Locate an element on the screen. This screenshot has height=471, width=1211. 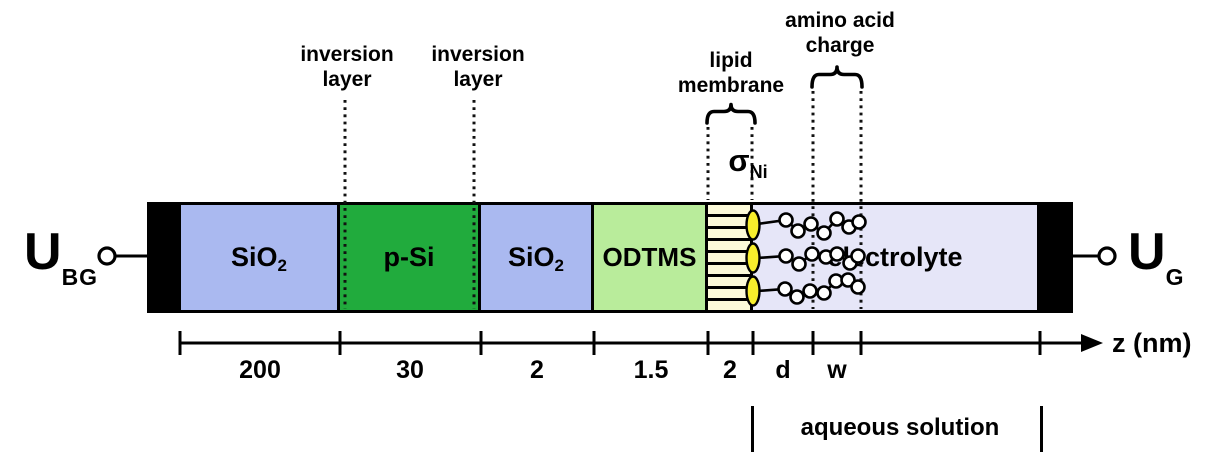
layer-lipid-membrane is located at coordinates (730, 257).